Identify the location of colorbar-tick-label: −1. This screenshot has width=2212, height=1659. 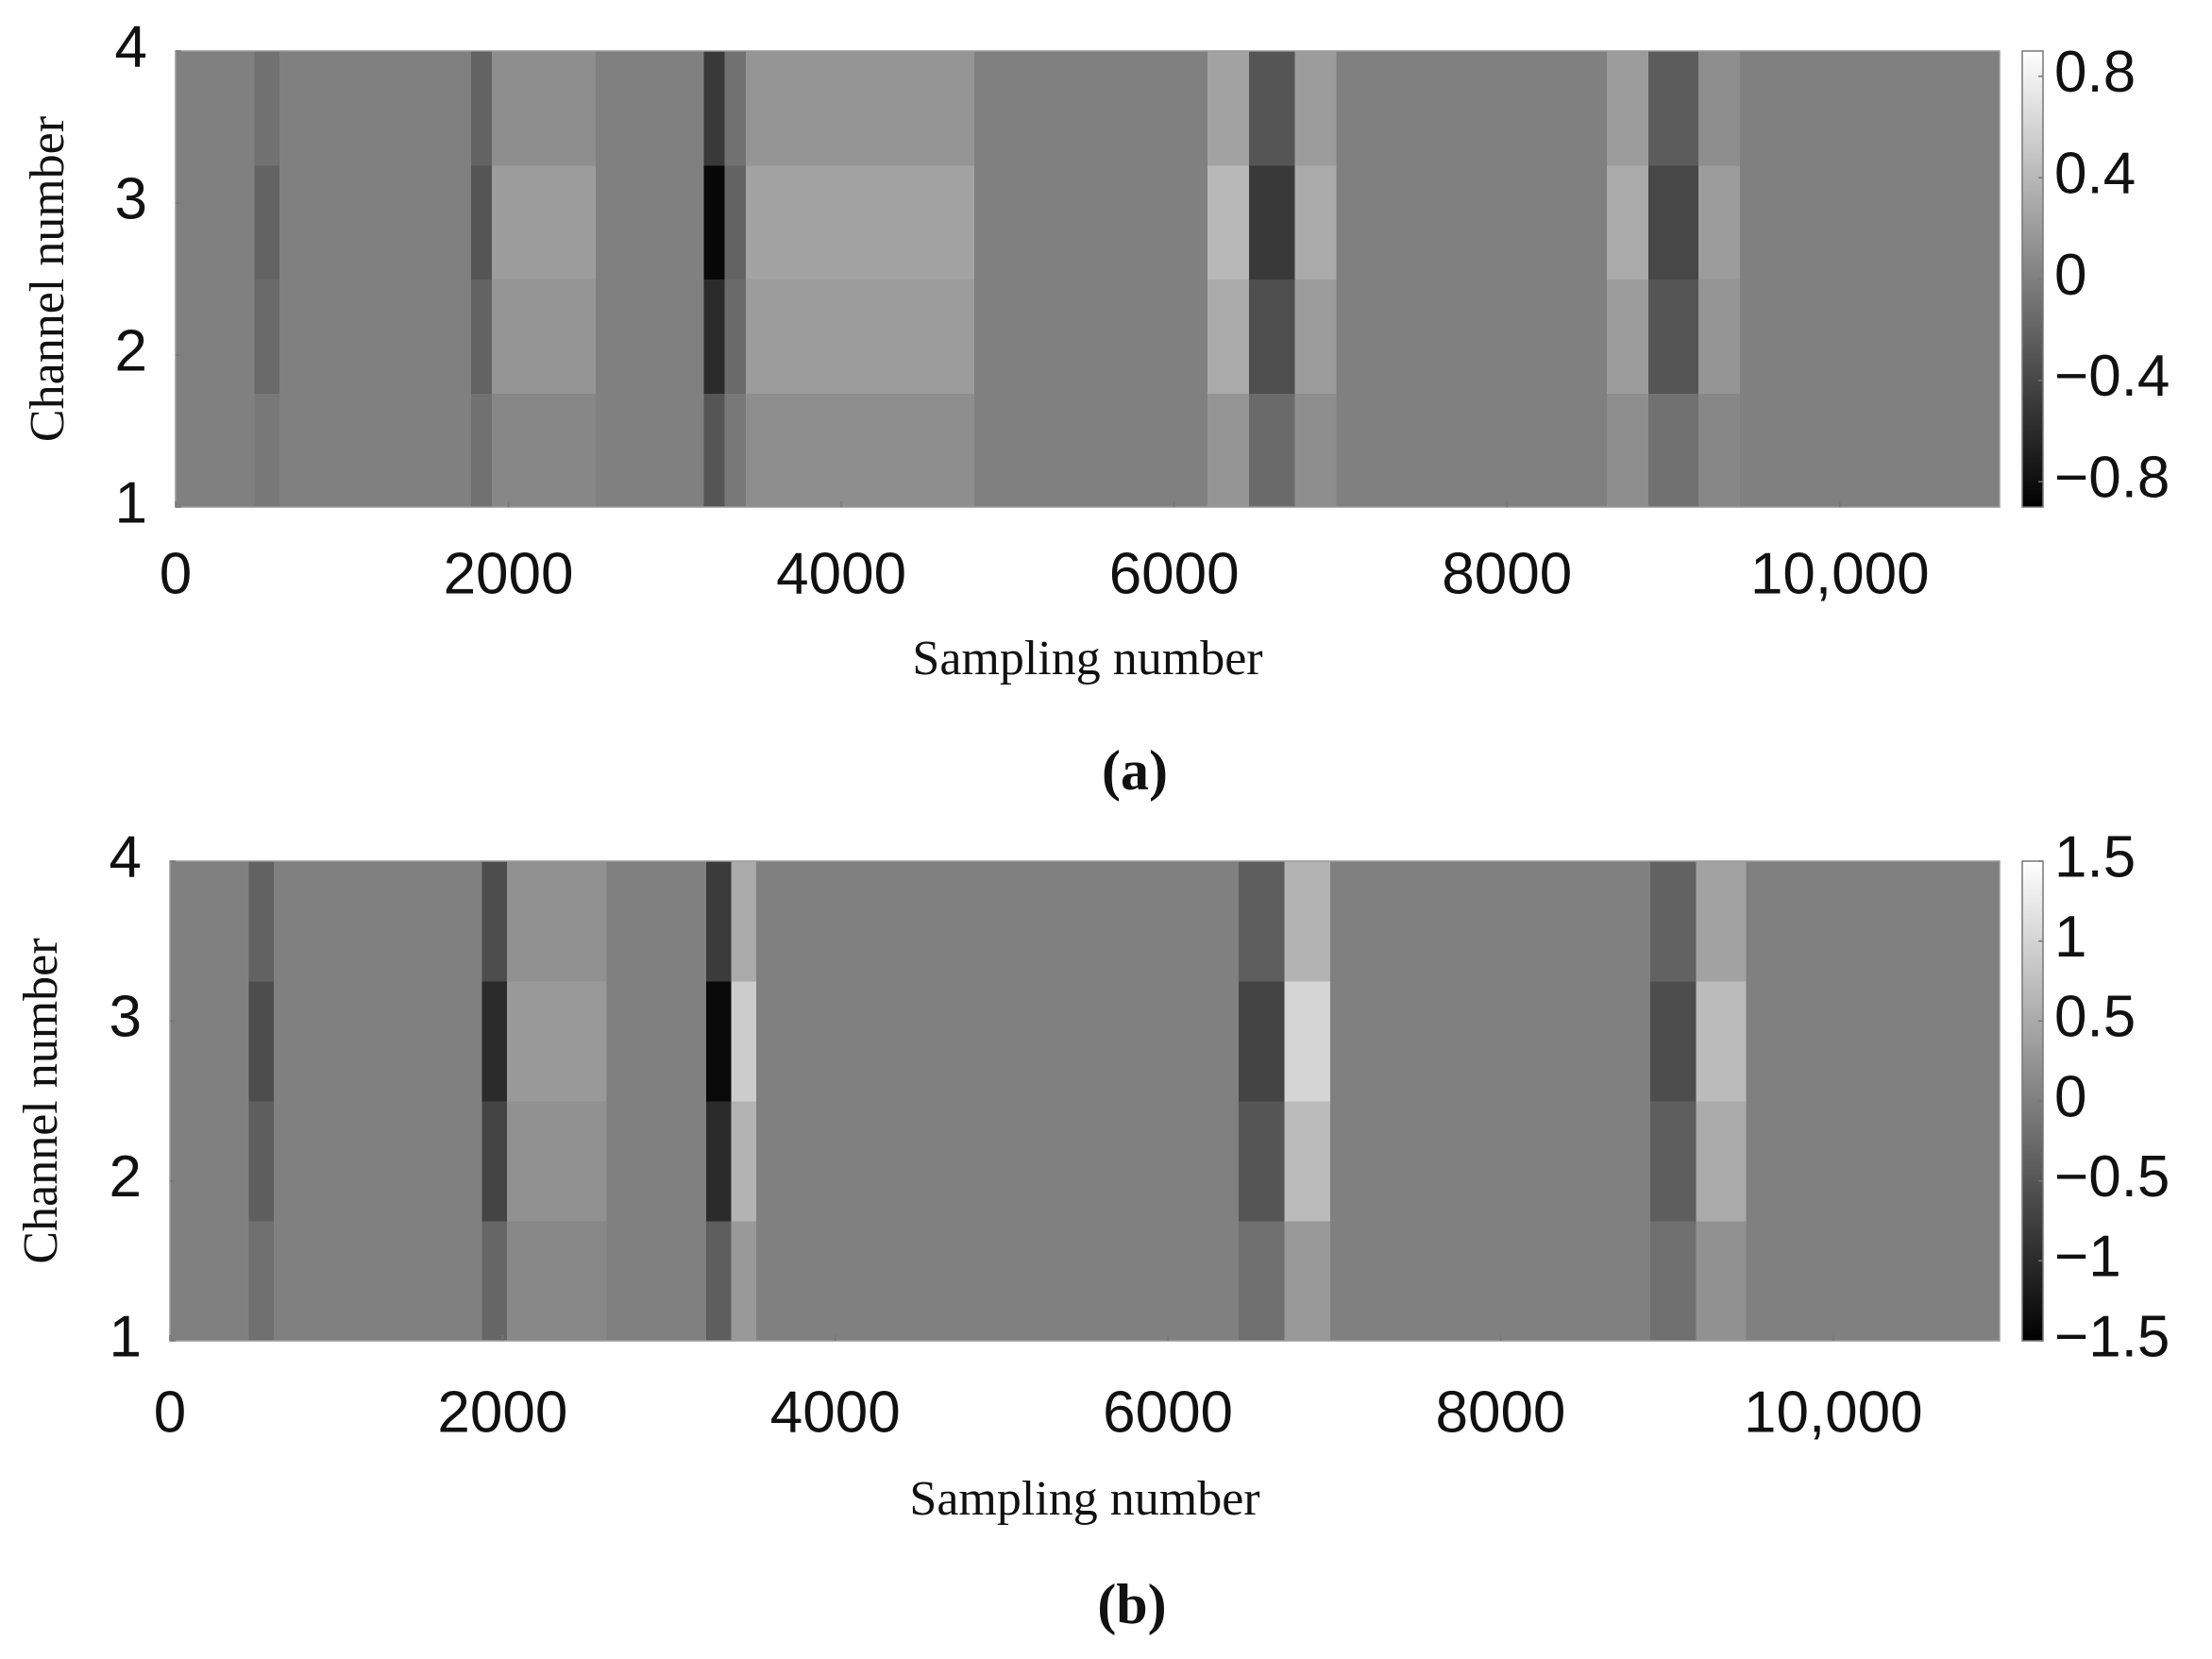
(2087, 1257).